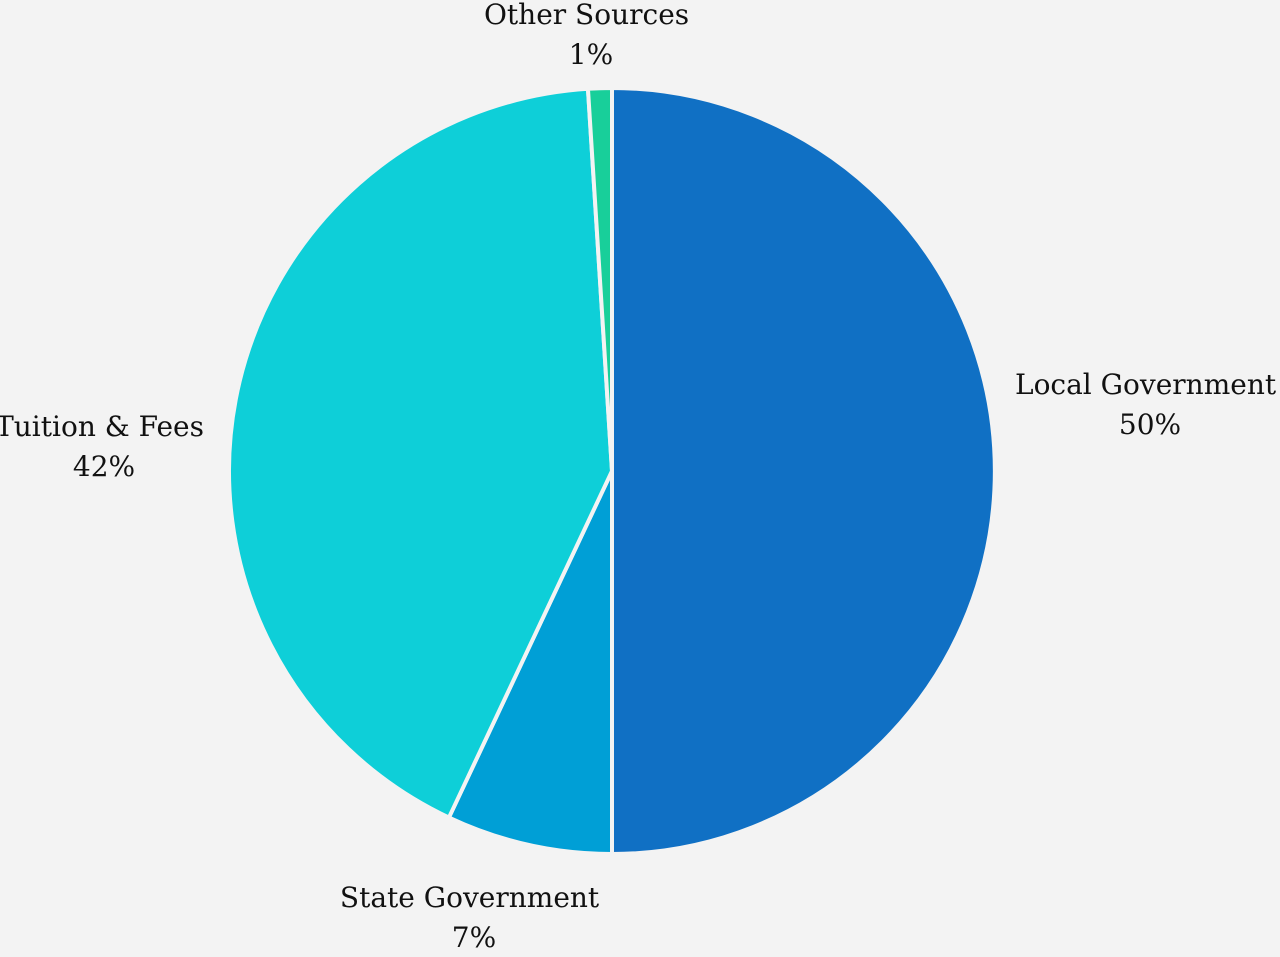 This screenshot has width=1280, height=957. What do you see at coordinates (1150, 424) in the screenshot?
I see `label-local-government-value: 50%` at bounding box center [1150, 424].